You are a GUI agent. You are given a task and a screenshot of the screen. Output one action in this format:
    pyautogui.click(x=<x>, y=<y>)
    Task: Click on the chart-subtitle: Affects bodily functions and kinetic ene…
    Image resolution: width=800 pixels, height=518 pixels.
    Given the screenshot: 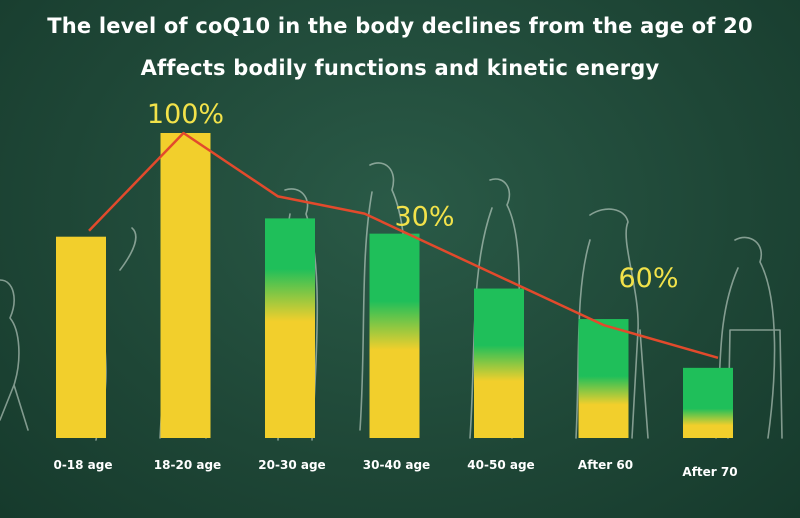 What is the action you would take?
    pyautogui.click(x=400, y=68)
    